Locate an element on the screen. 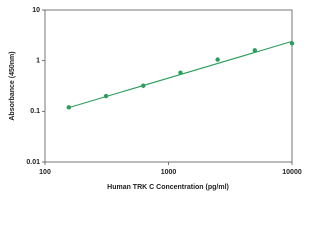 This screenshot has height=240, width=320. y-tick-label: 0.1 is located at coordinates (35, 111).